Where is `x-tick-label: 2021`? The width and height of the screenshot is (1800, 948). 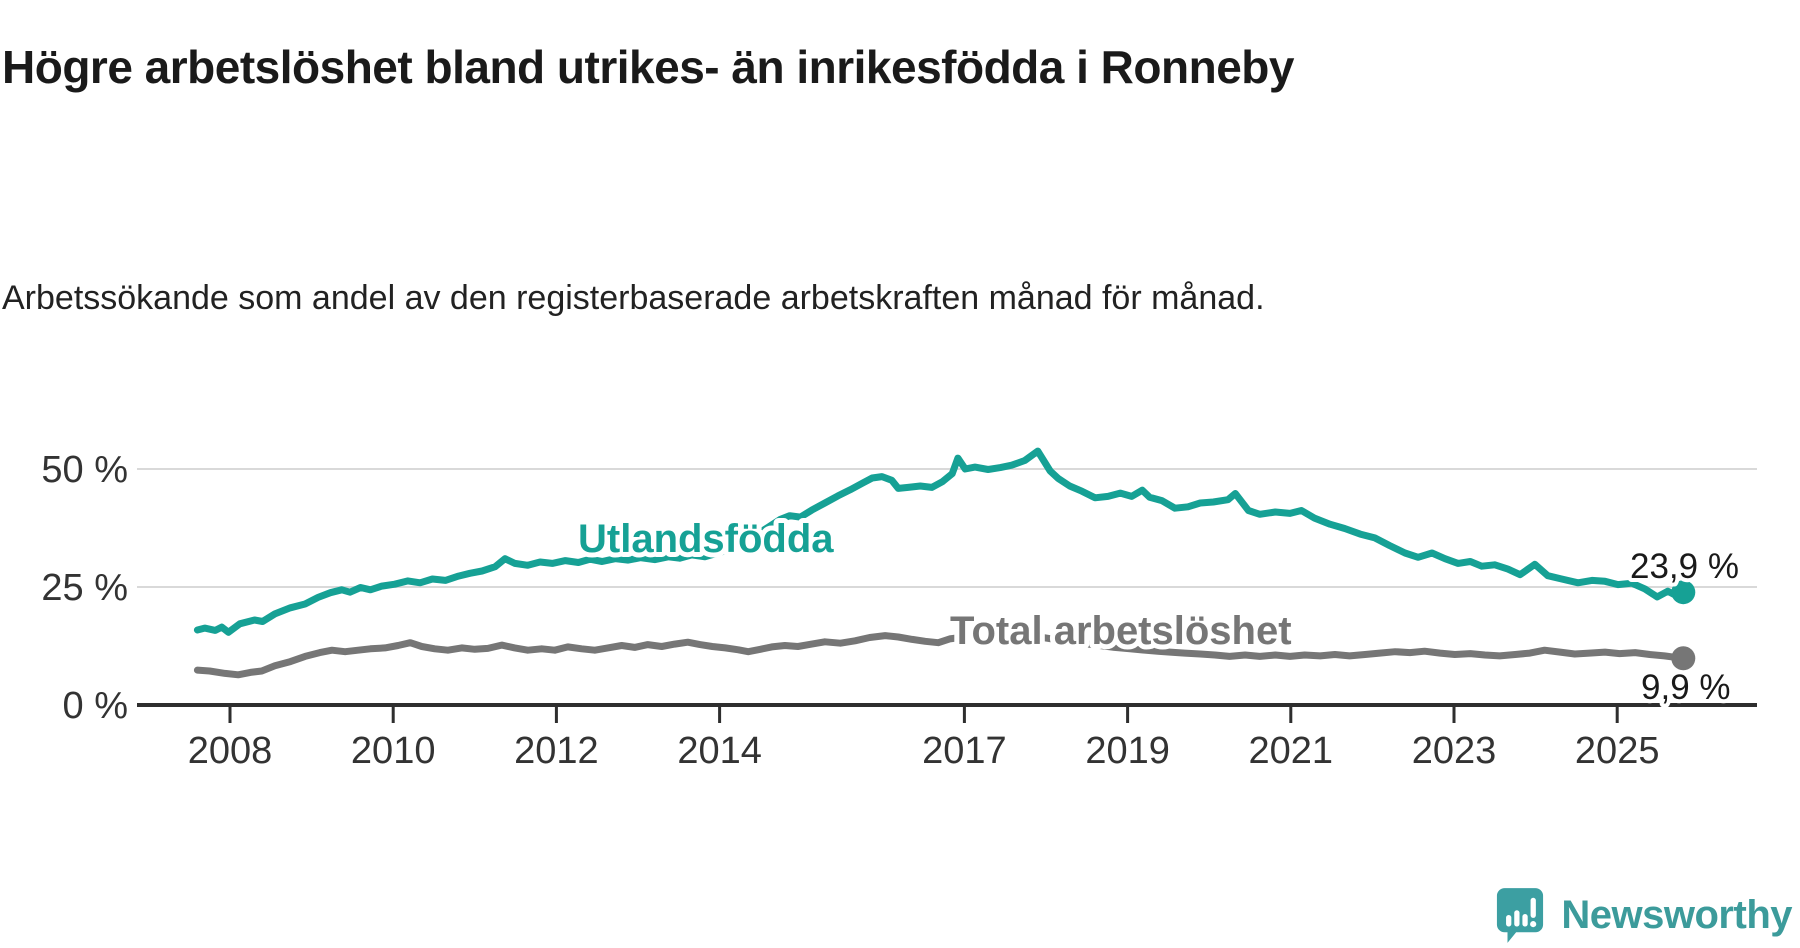 x-tick-label: 2021 is located at coordinates (1291, 751).